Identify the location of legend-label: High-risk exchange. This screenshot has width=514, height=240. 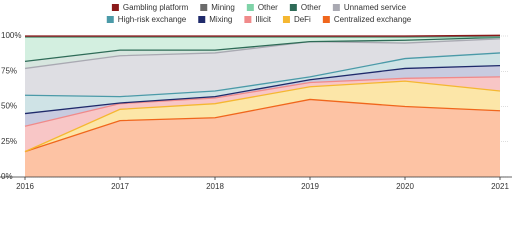
(152, 19).